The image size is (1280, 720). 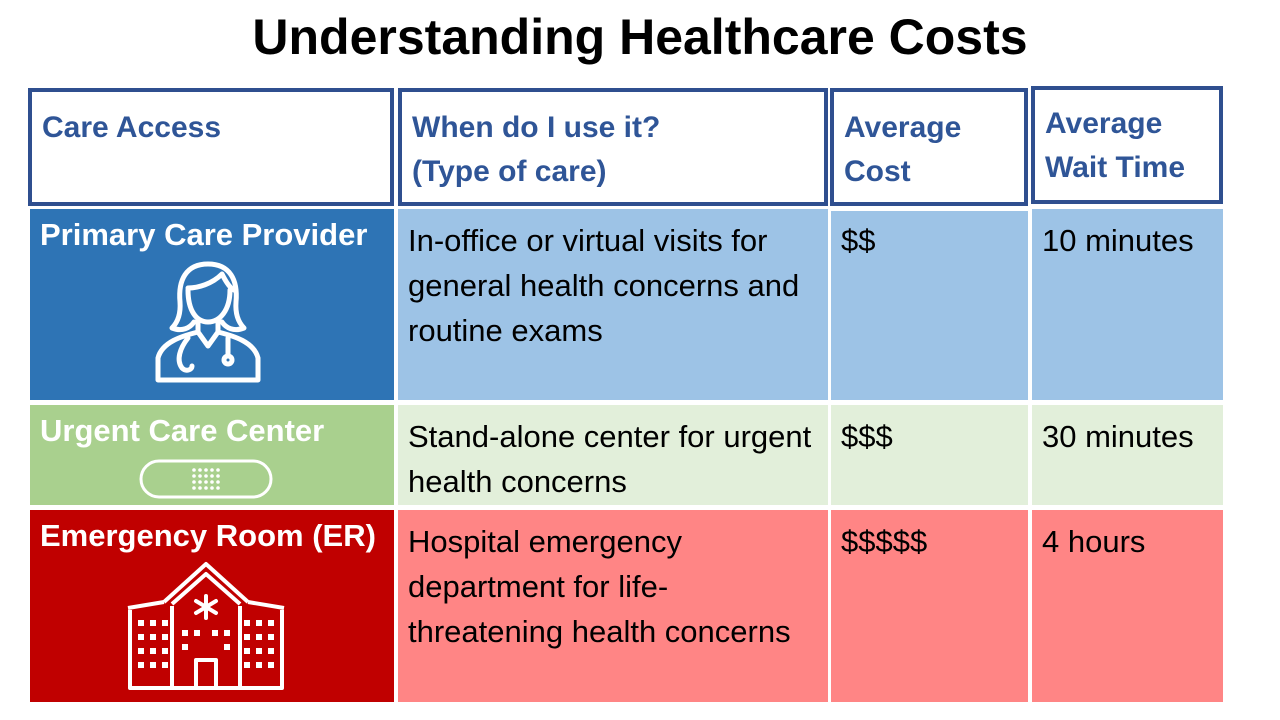 I want to click on header-wait-line1: Average, so click(x=1104, y=123).